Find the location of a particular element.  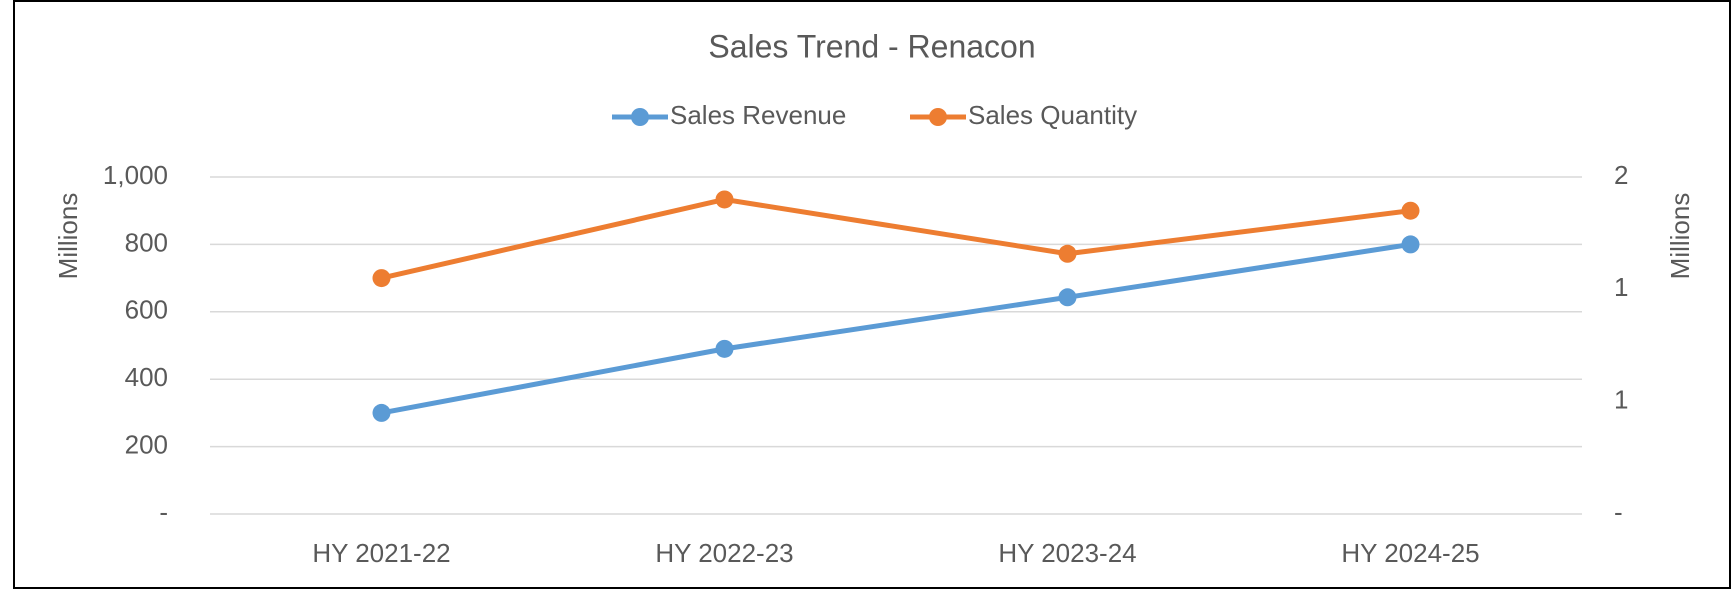

y-tick-label: 1,000 is located at coordinates (135, 175).